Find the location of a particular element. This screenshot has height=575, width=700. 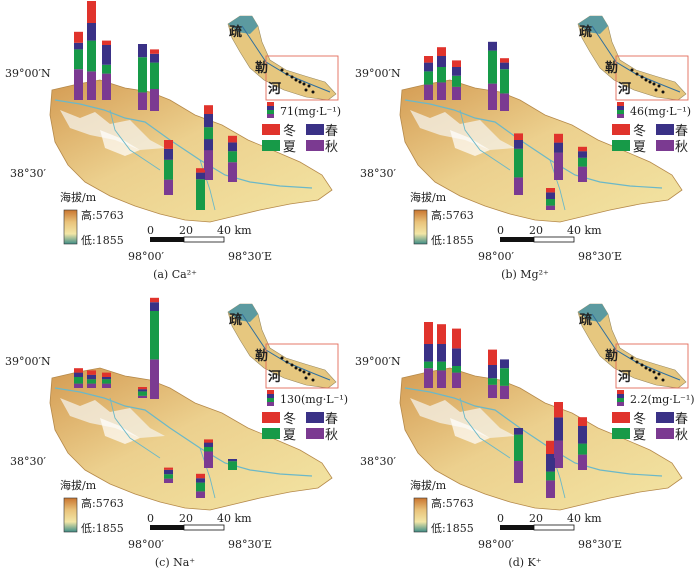

elevation-legend-bar is located at coordinates (420, 515).